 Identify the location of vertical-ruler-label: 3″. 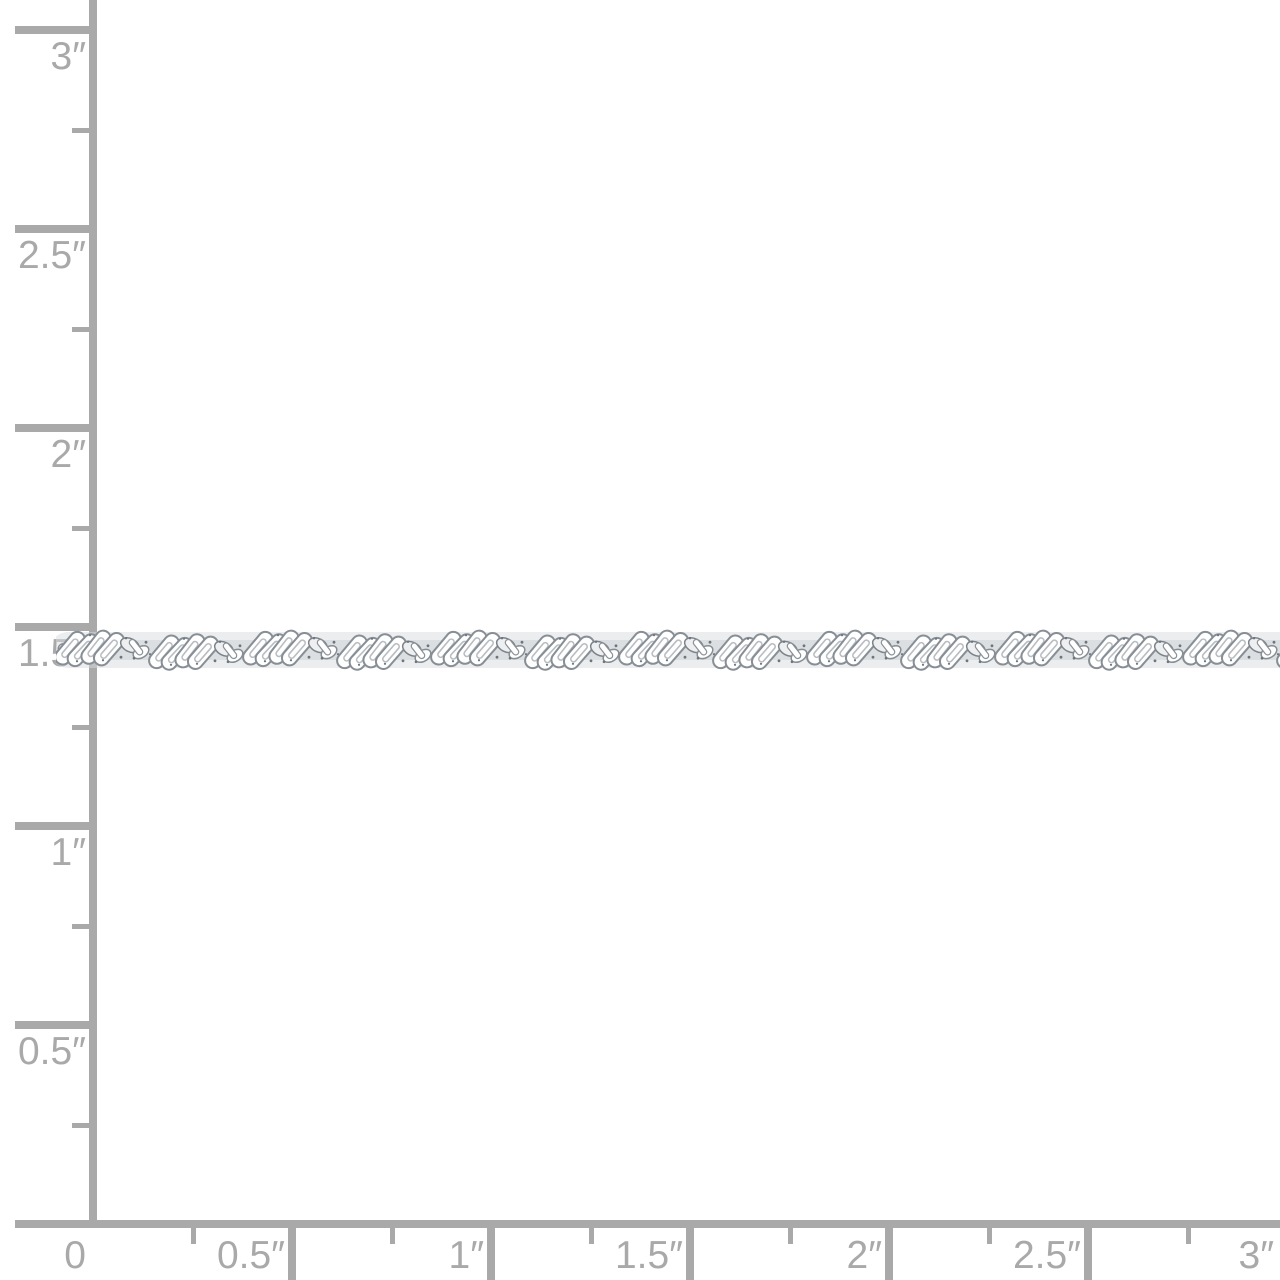
(68, 56).